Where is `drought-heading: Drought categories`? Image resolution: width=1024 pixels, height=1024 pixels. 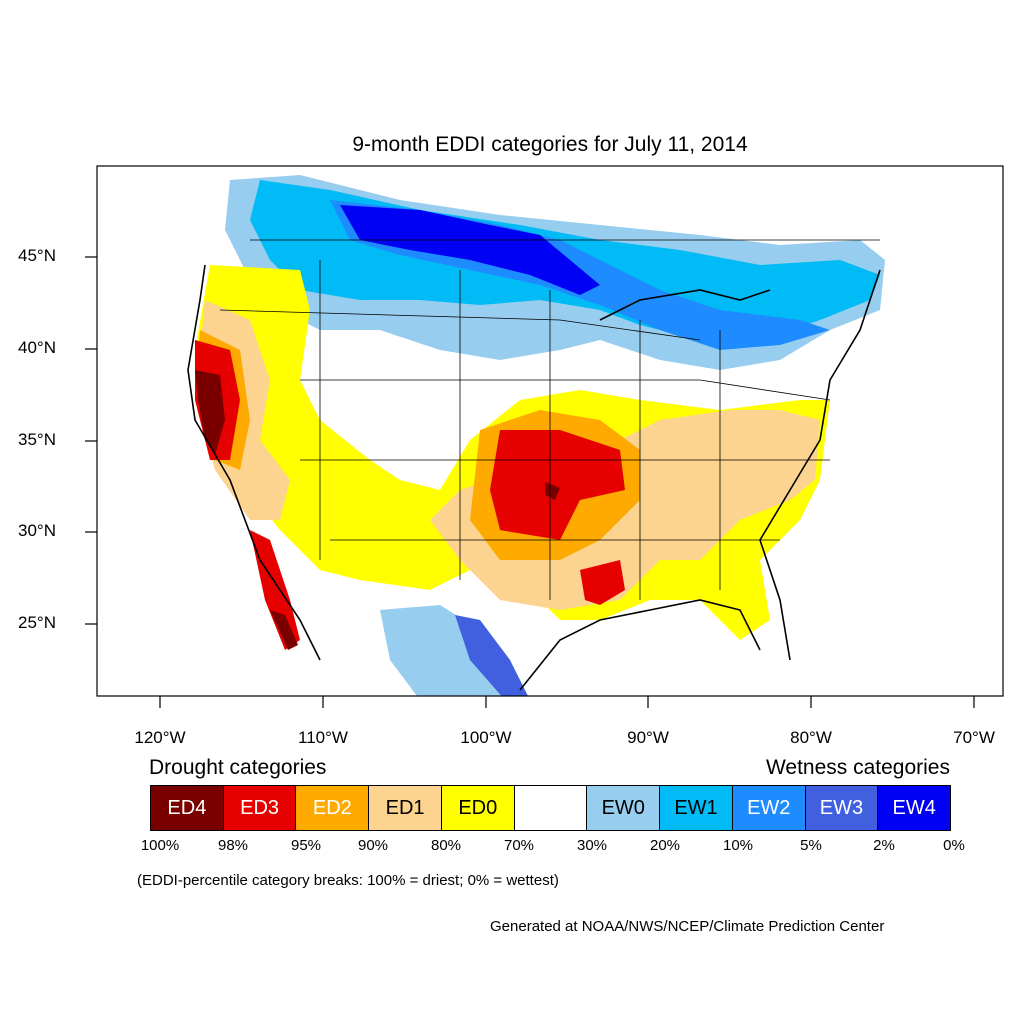 drought-heading: Drought categories is located at coordinates (238, 767).